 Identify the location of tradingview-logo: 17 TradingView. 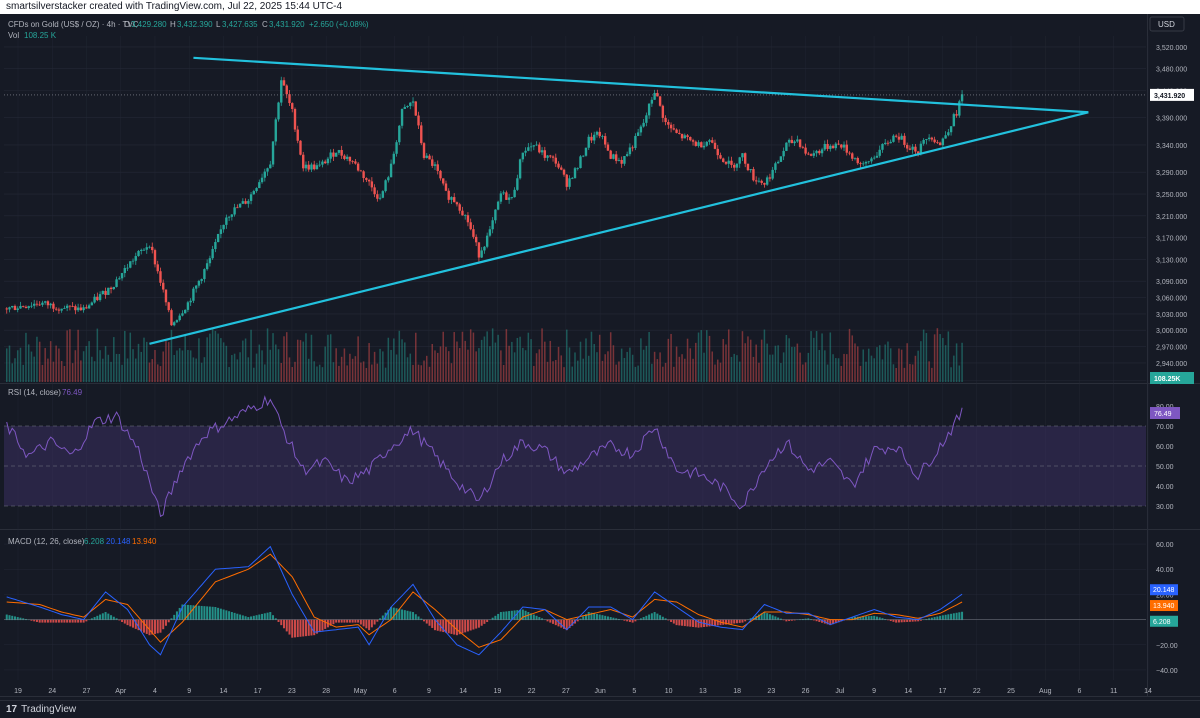
(41, 710).